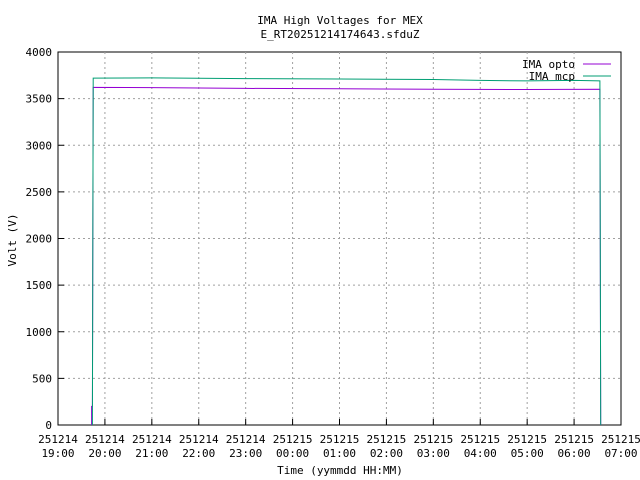 This screenshot has width=640, height=480. Describe the element at coordinates (574, 453) in the screenshot. I see `x-tick-label: 06:00` at that location.